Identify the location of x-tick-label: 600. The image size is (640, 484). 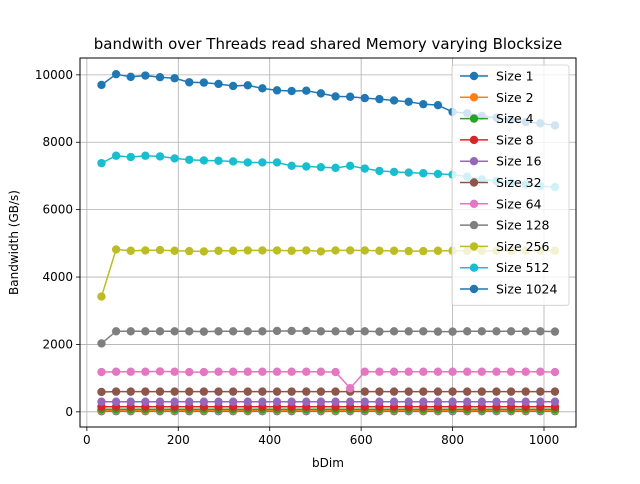
(361, 440).